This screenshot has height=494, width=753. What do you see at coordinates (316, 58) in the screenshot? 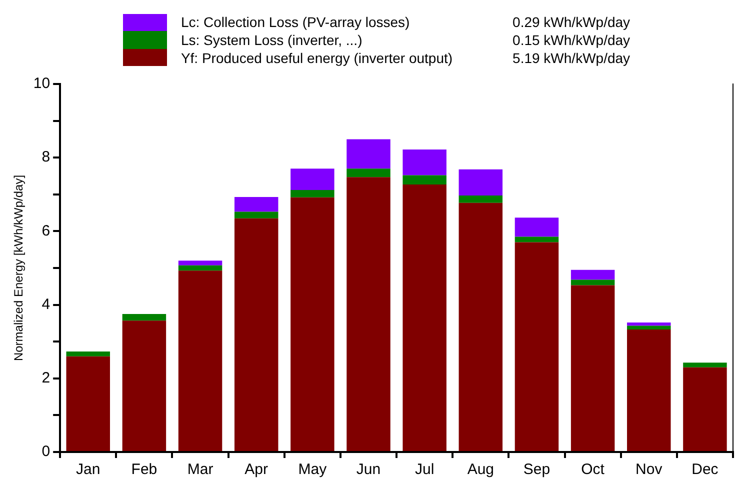
I see `legend-label: Yf: Produced useful energy (inverter output)` at bounding box center [316, 58].